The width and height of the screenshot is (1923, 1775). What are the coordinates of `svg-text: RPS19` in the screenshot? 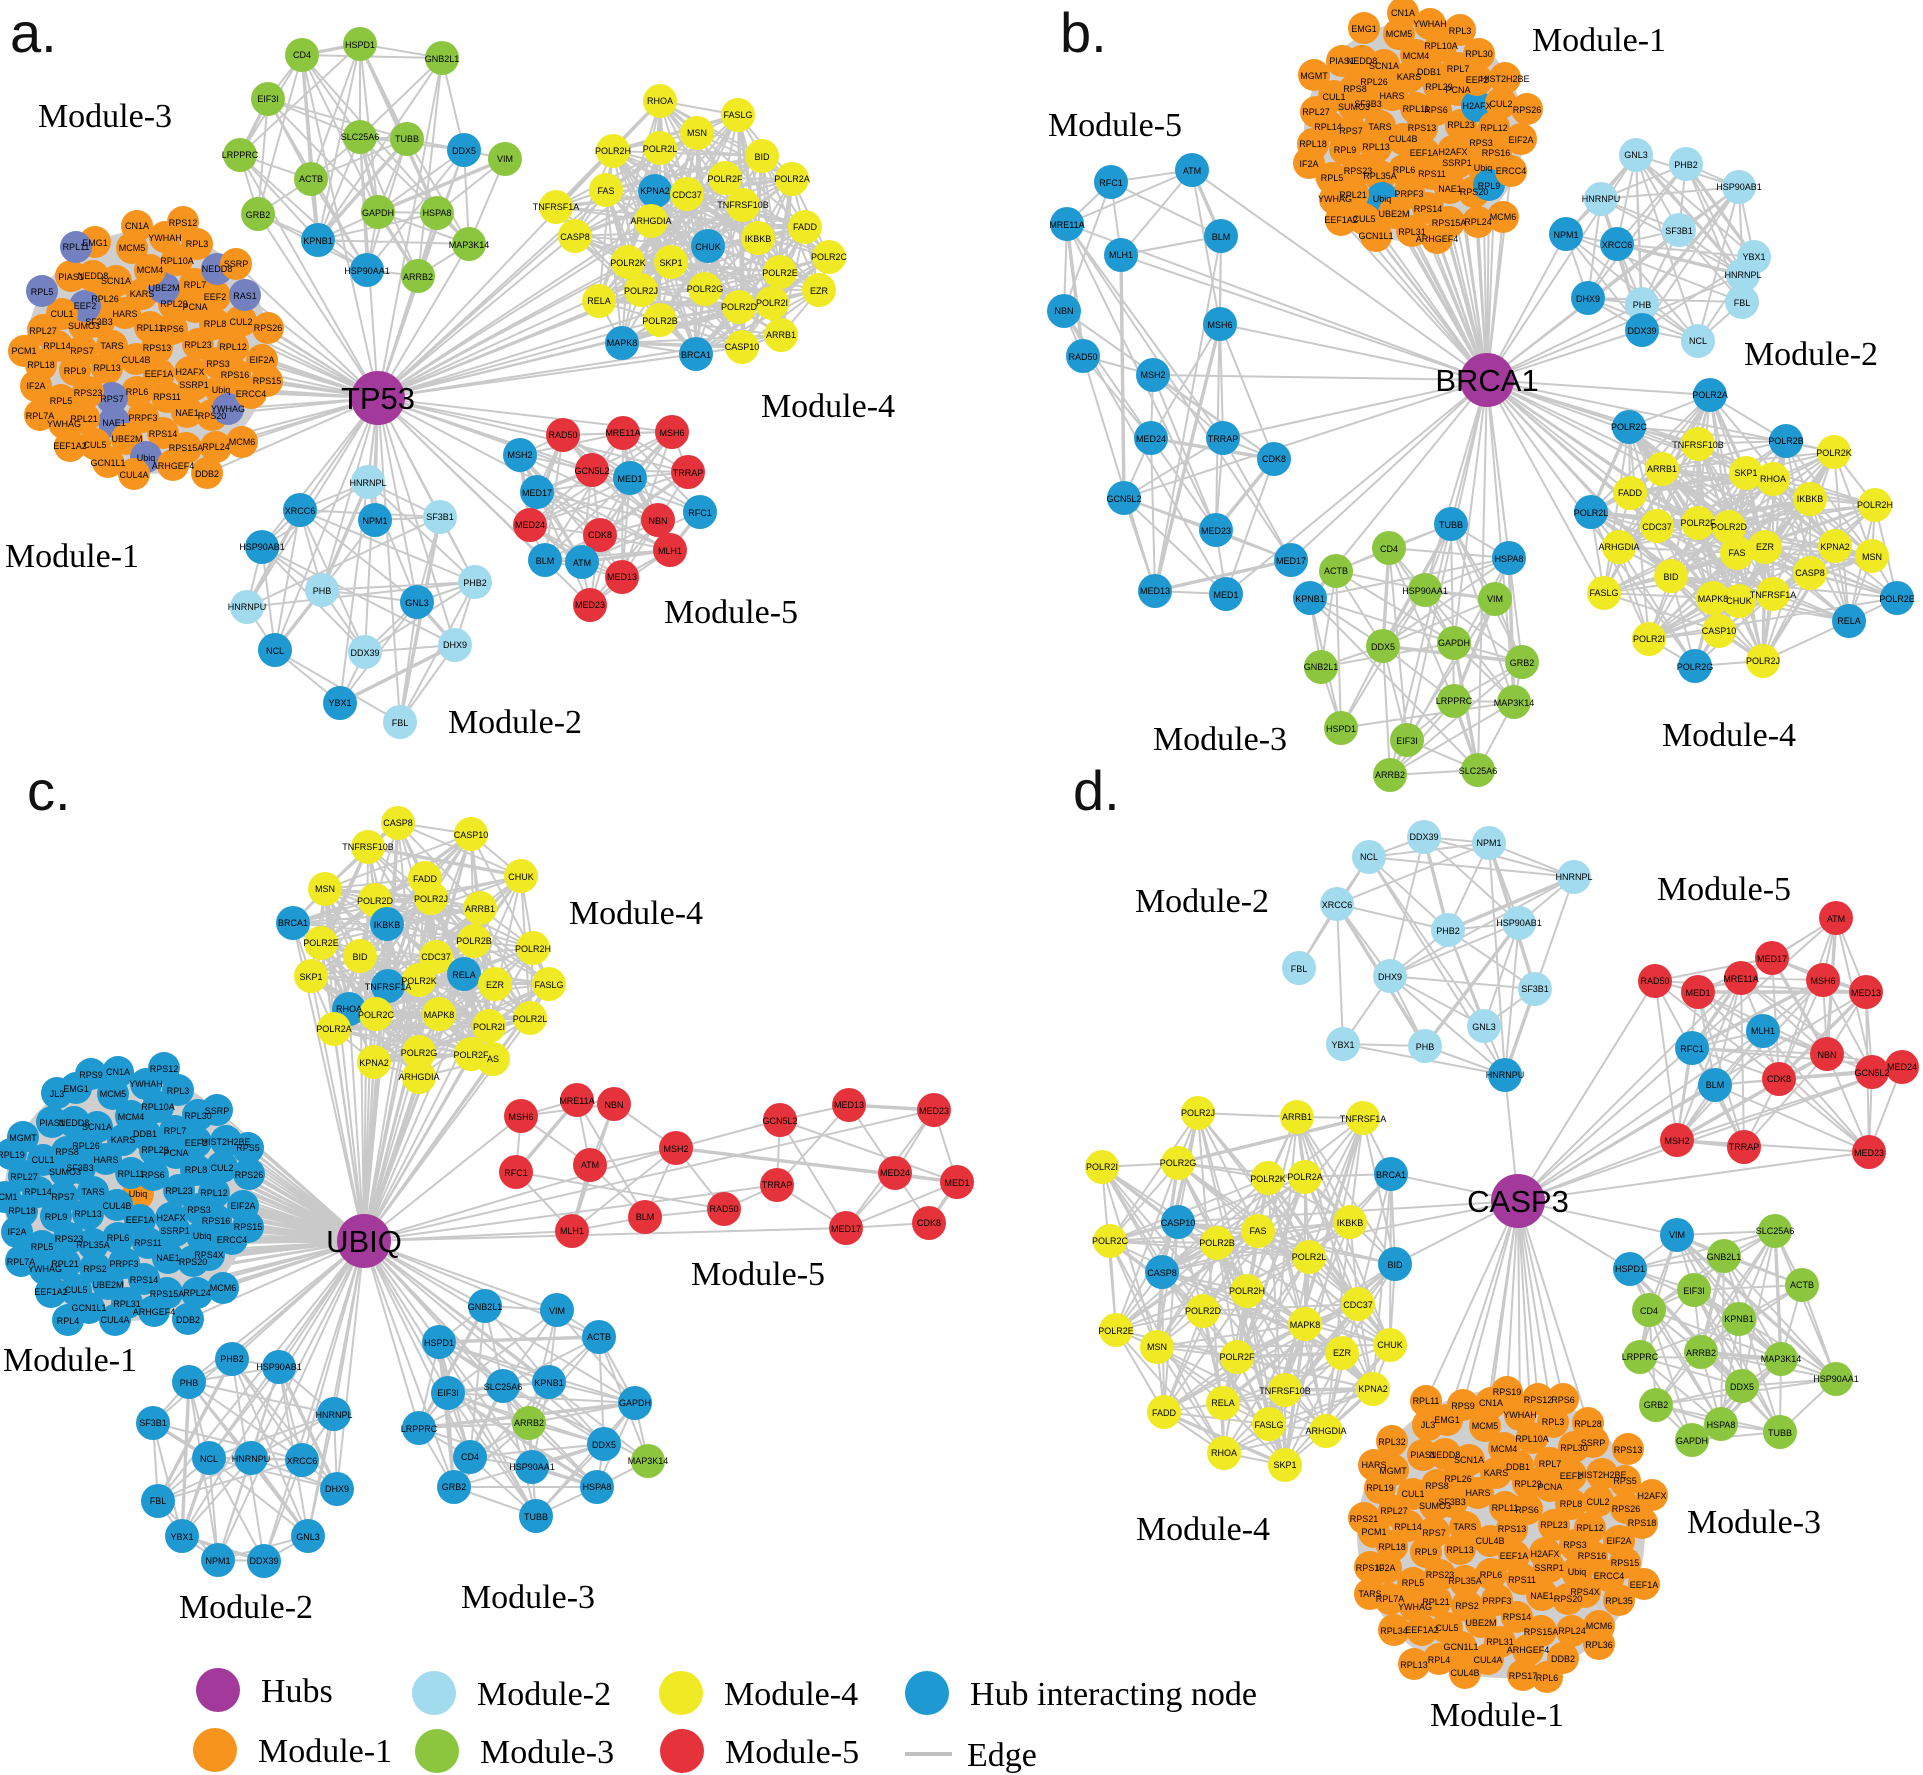 It's located at (1507, 1392).